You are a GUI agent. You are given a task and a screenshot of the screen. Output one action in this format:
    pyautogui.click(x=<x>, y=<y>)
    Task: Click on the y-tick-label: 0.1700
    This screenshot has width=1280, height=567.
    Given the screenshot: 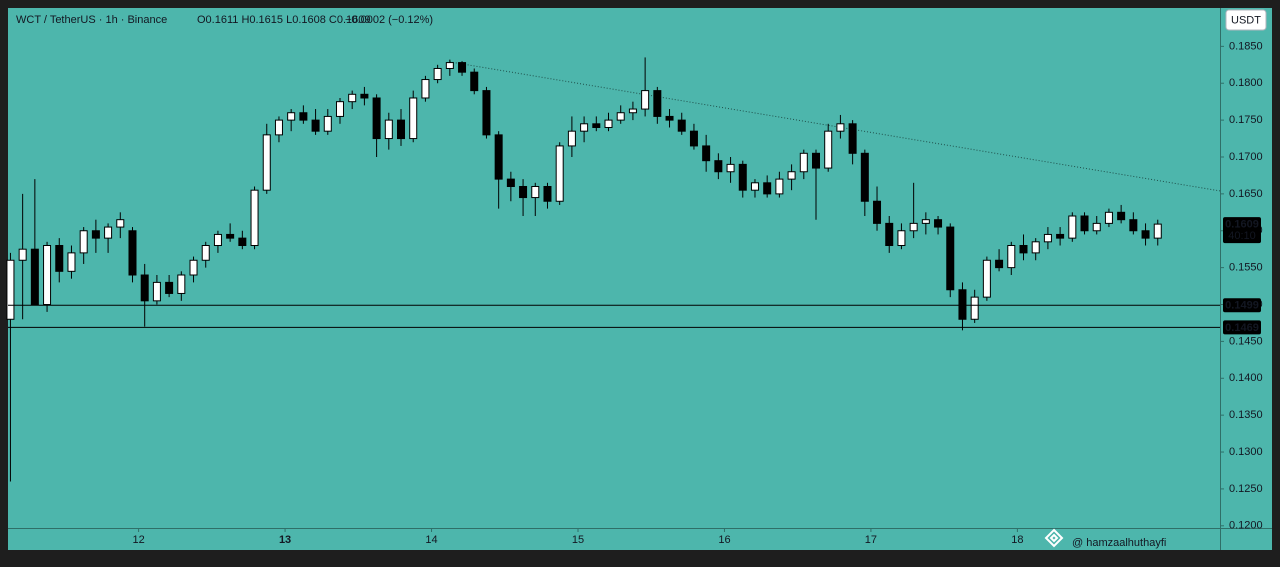 What is the action you would take?
    pyautogui.click(x=1246, y=157)
    